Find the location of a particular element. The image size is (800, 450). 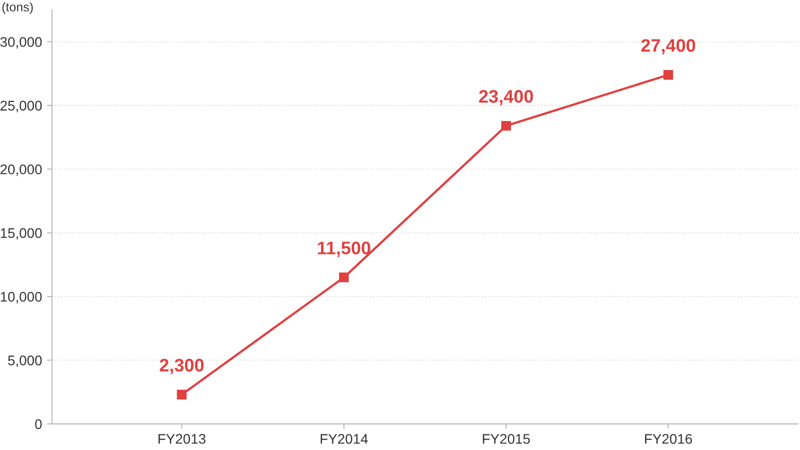

data-label: 23,400 is located at coordinates (506, 98).